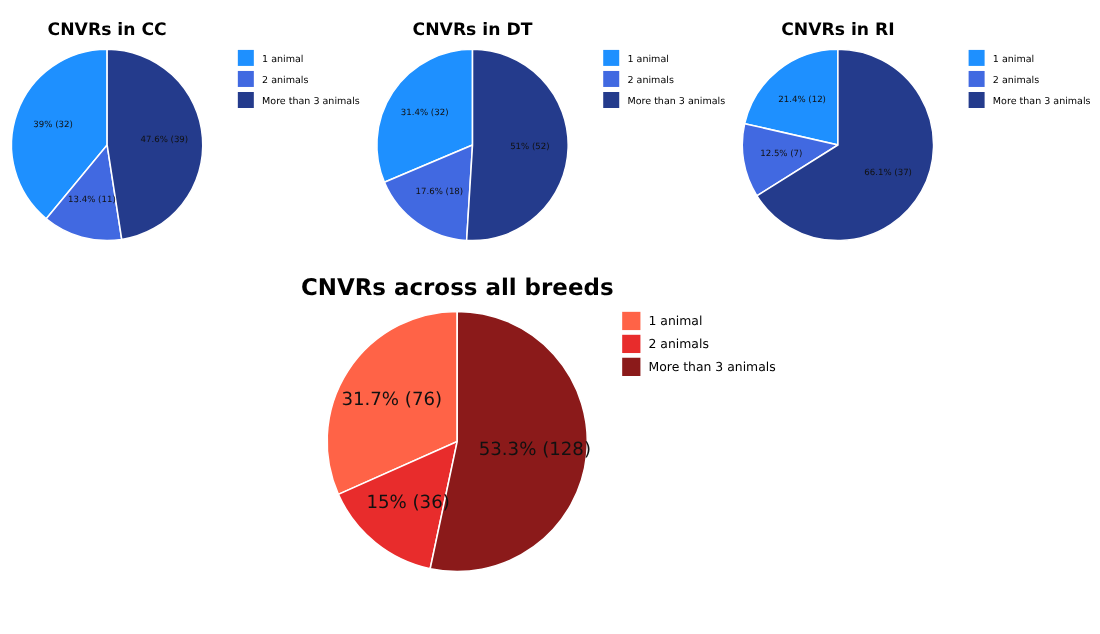 This screenshot has width=1100, height=634. I want to click on chart-title: CNVRs across all breeds, so click(457, 286).